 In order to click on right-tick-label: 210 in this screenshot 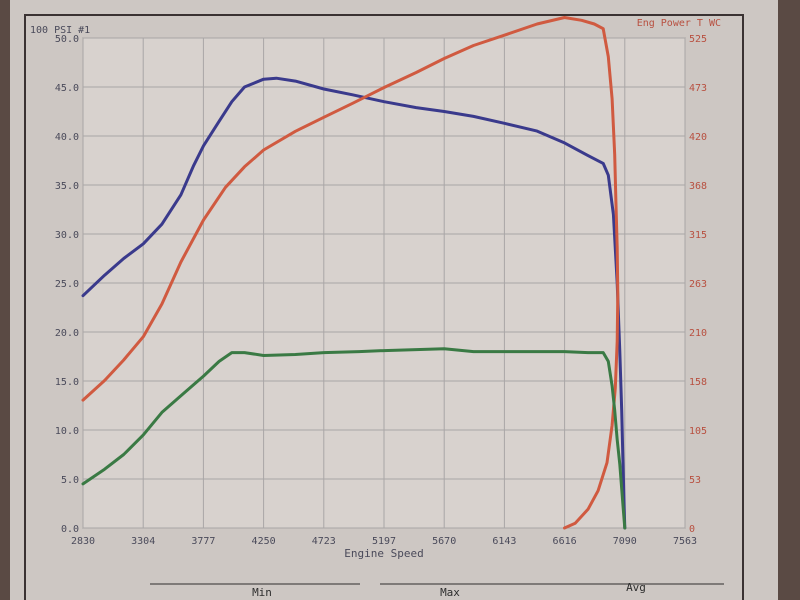, I will do `click(698, 333)`.